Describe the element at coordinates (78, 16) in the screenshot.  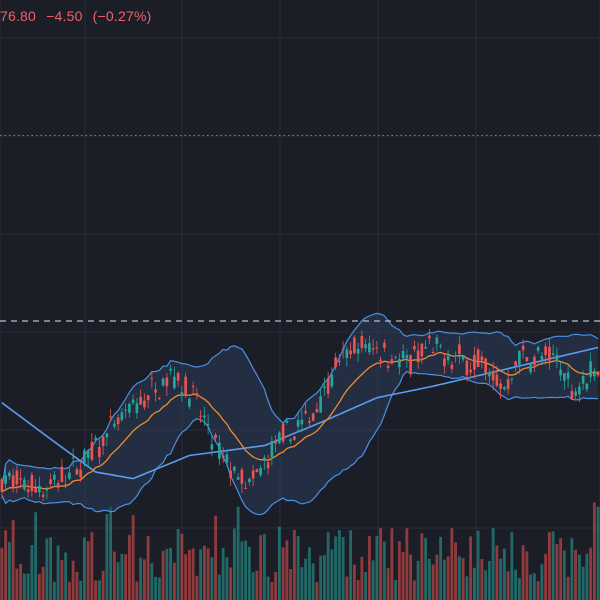
I see `price-quote: 76.80 −4.50 (−0.27%)` at that location.